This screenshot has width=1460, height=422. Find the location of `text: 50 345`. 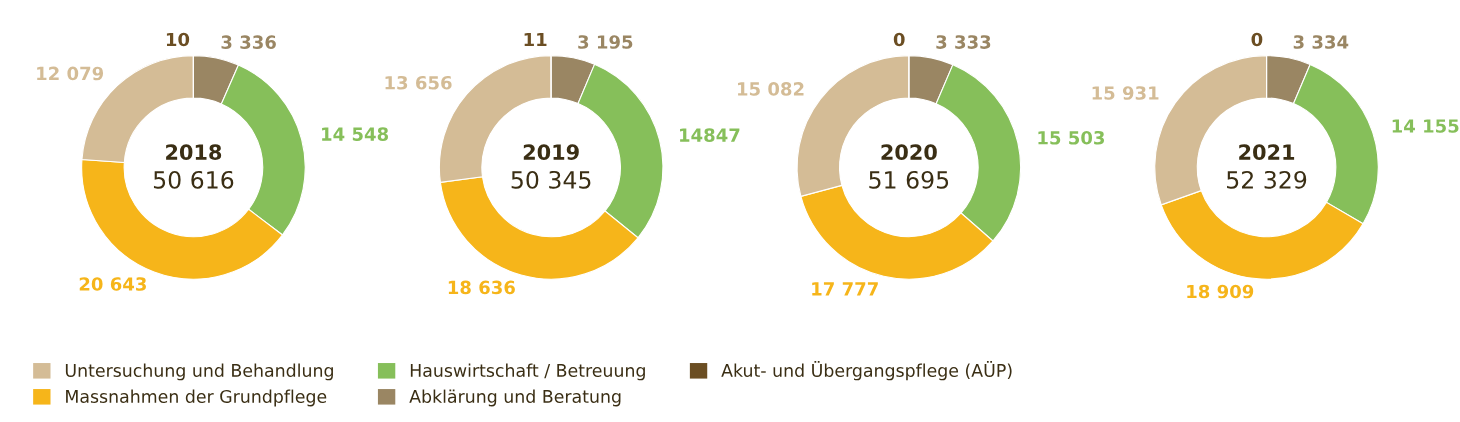

text: 50 345 is located at coordinates (551, 179).